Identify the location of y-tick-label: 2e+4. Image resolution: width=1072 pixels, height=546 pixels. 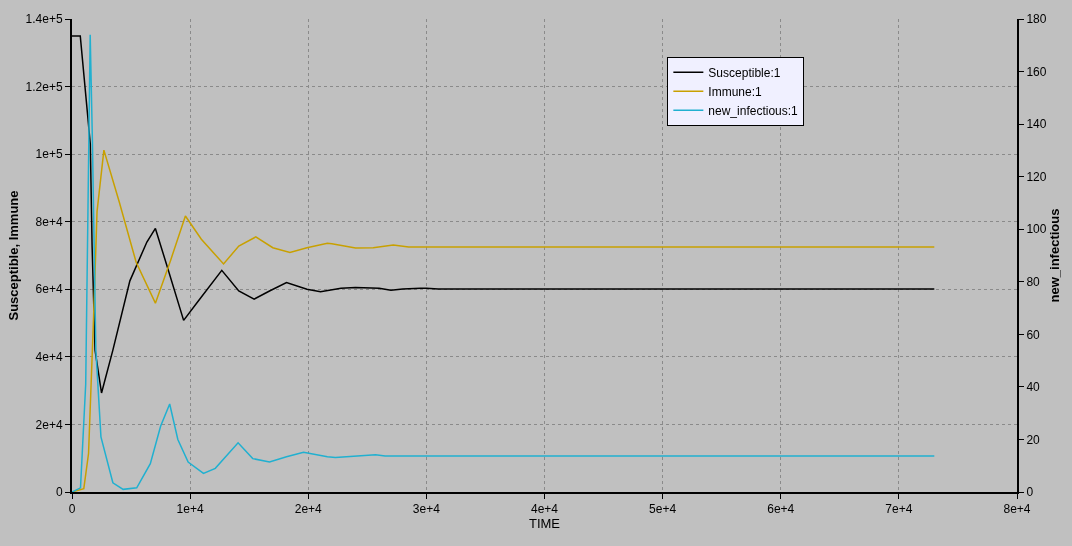
(49, 424).